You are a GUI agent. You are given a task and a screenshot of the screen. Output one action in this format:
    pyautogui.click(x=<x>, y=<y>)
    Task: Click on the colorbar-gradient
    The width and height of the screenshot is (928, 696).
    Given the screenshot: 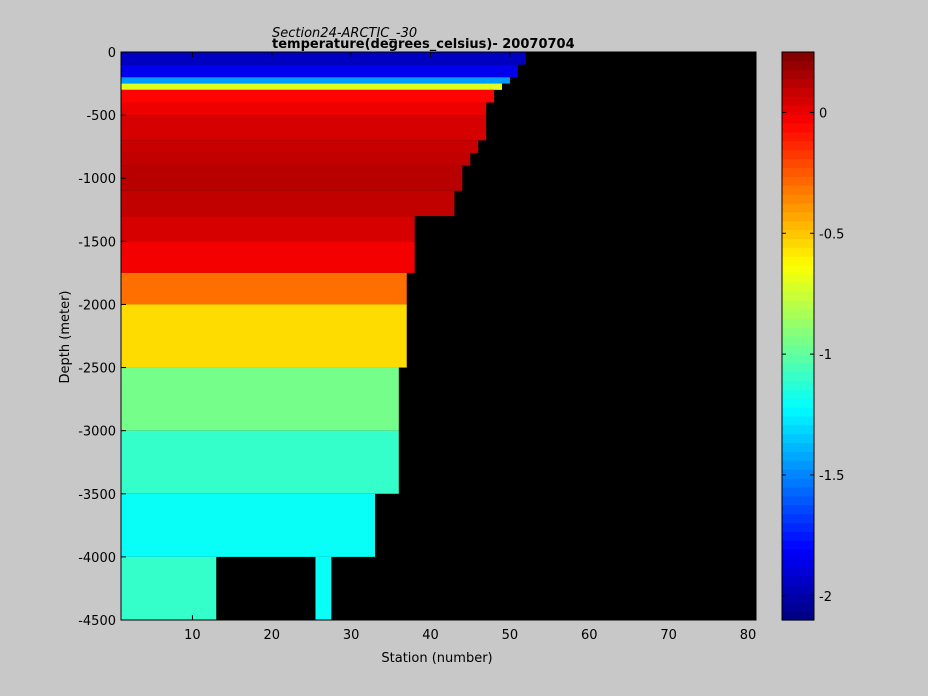 What is the action you would take?
    pyautogui.click(x=798, y=336)
    